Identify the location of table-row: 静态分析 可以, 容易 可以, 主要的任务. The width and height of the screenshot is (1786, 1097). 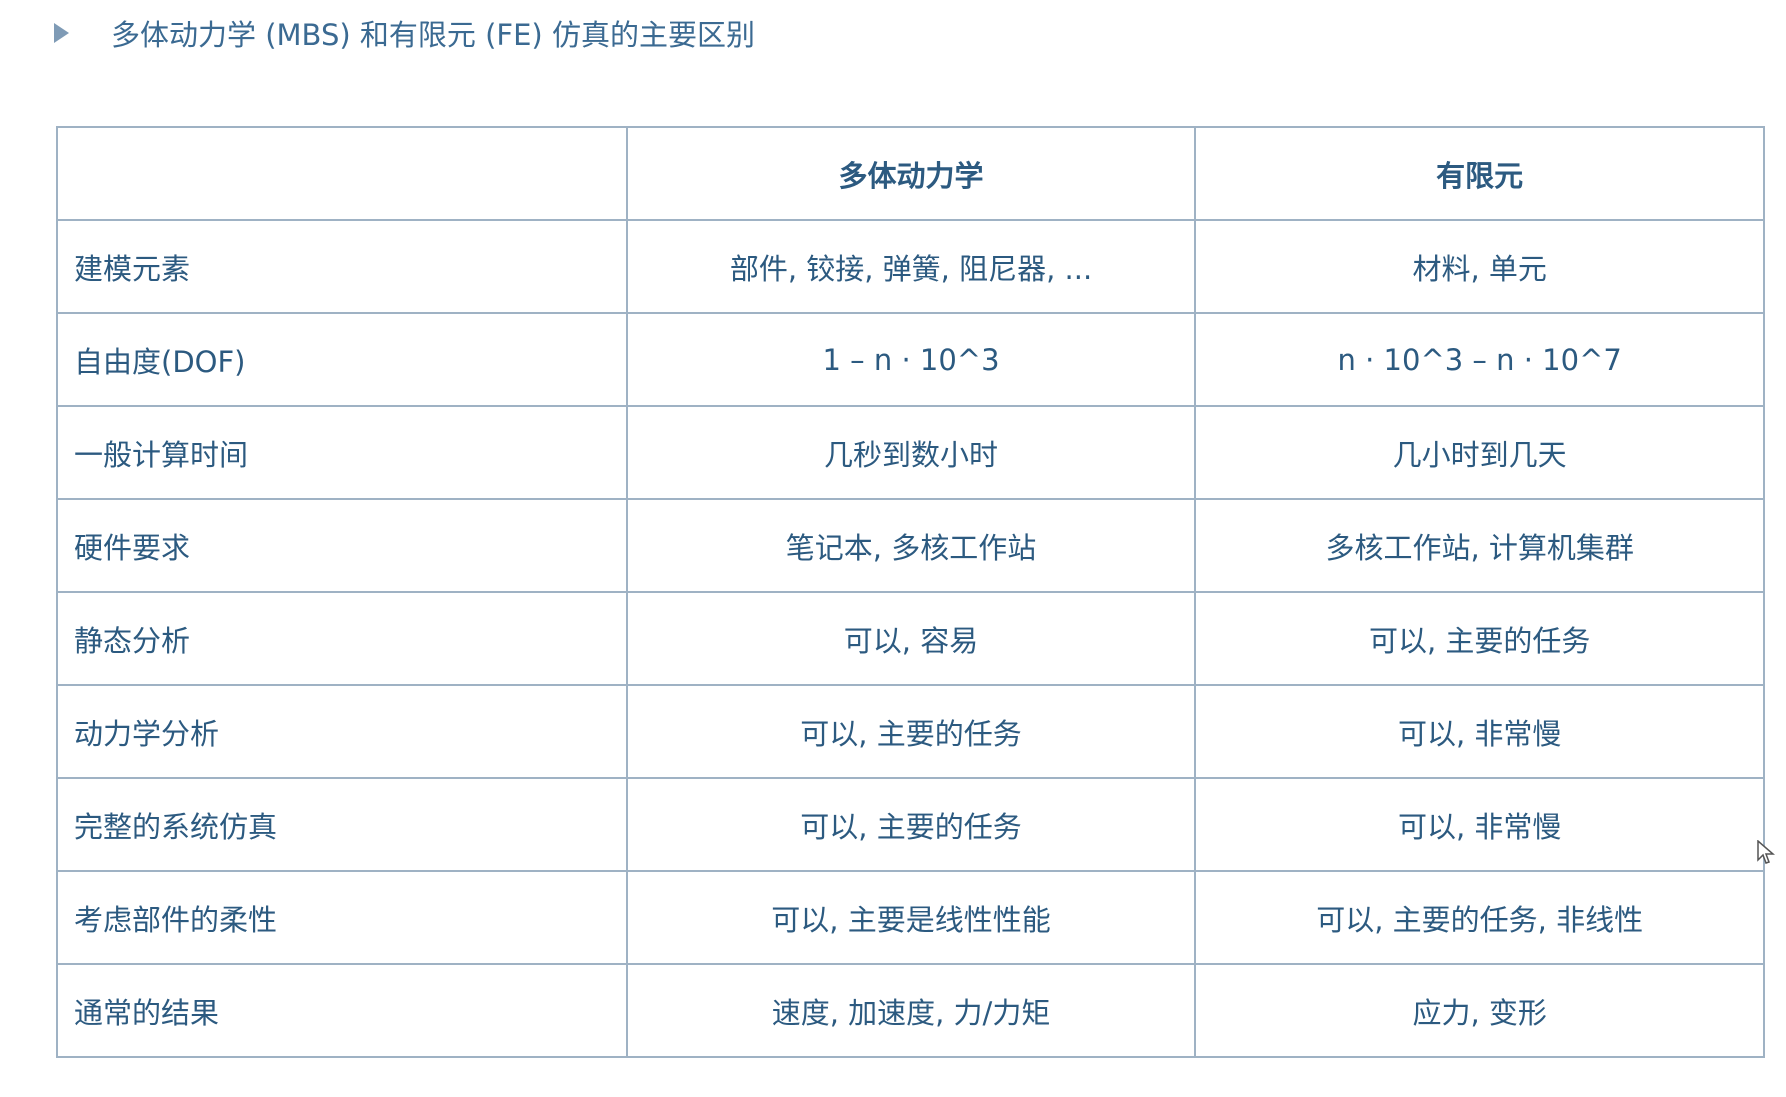
(910, 638).